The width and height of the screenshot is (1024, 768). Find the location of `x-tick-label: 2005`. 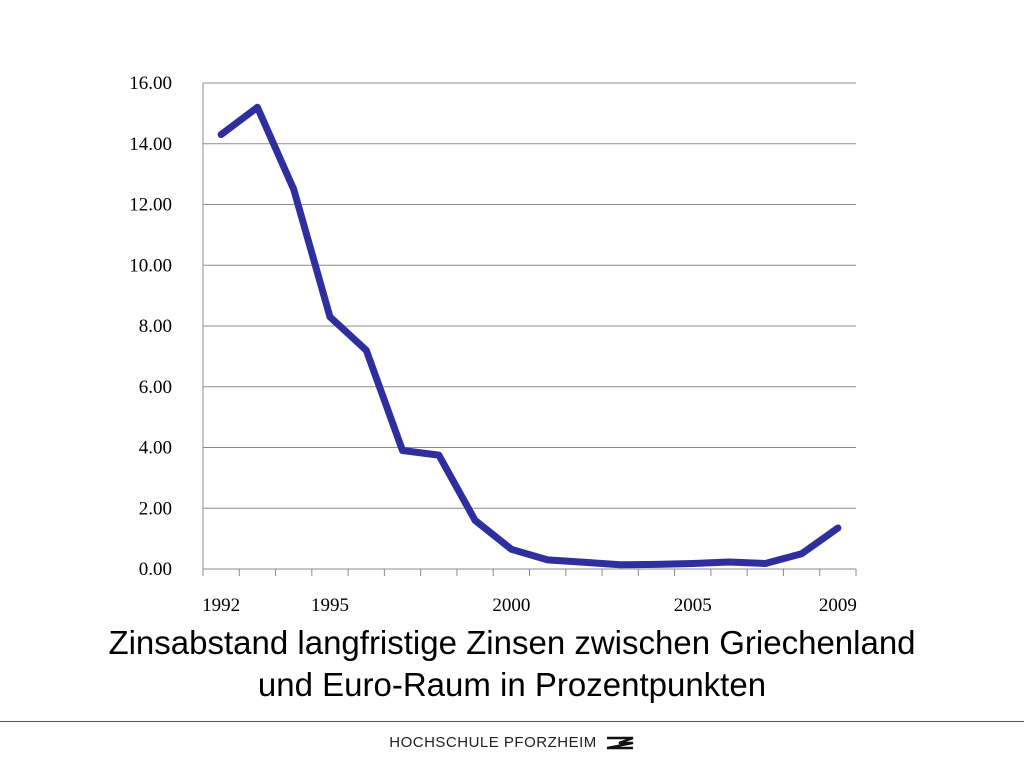

x-tick-label: 2005 is located at coordinates (693, 605).